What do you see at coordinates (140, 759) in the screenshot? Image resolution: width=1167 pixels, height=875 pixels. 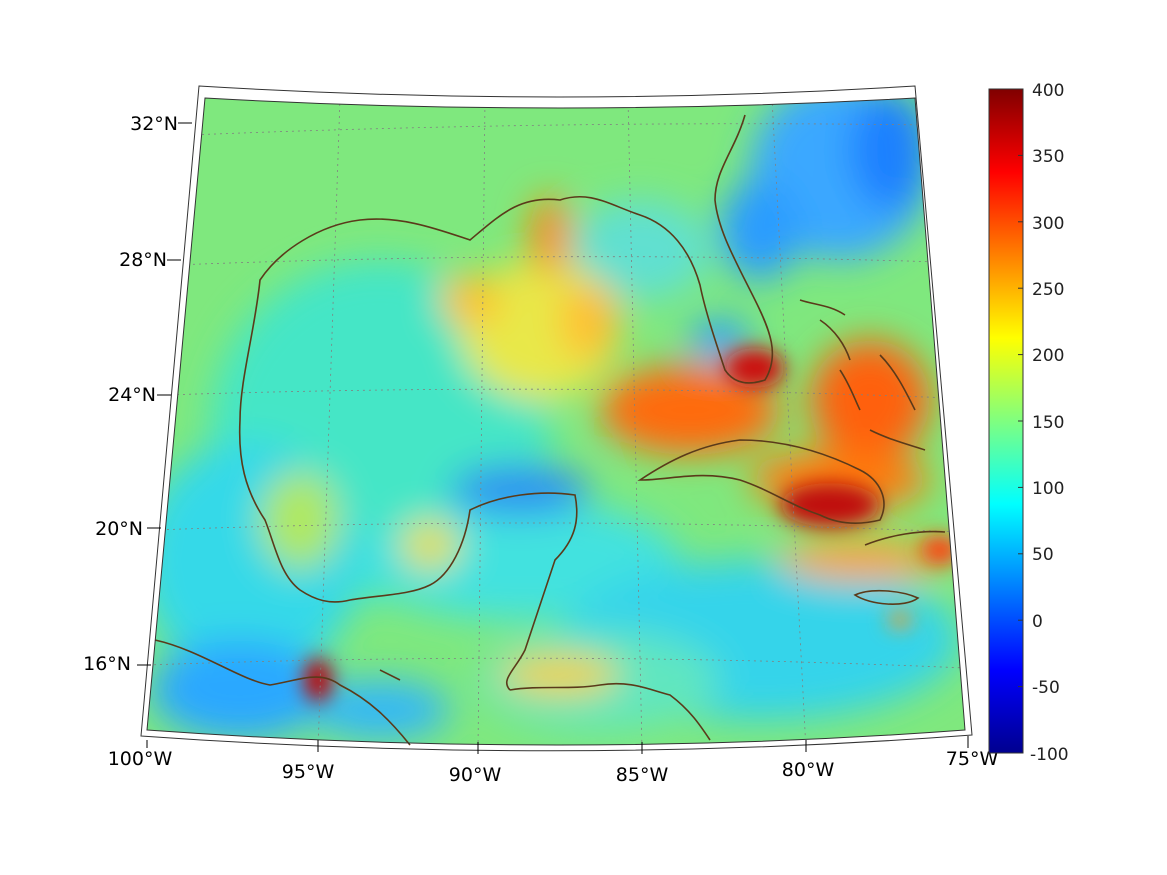 I see `lon-label-100: 100°W` at bounding box center [140, 759].